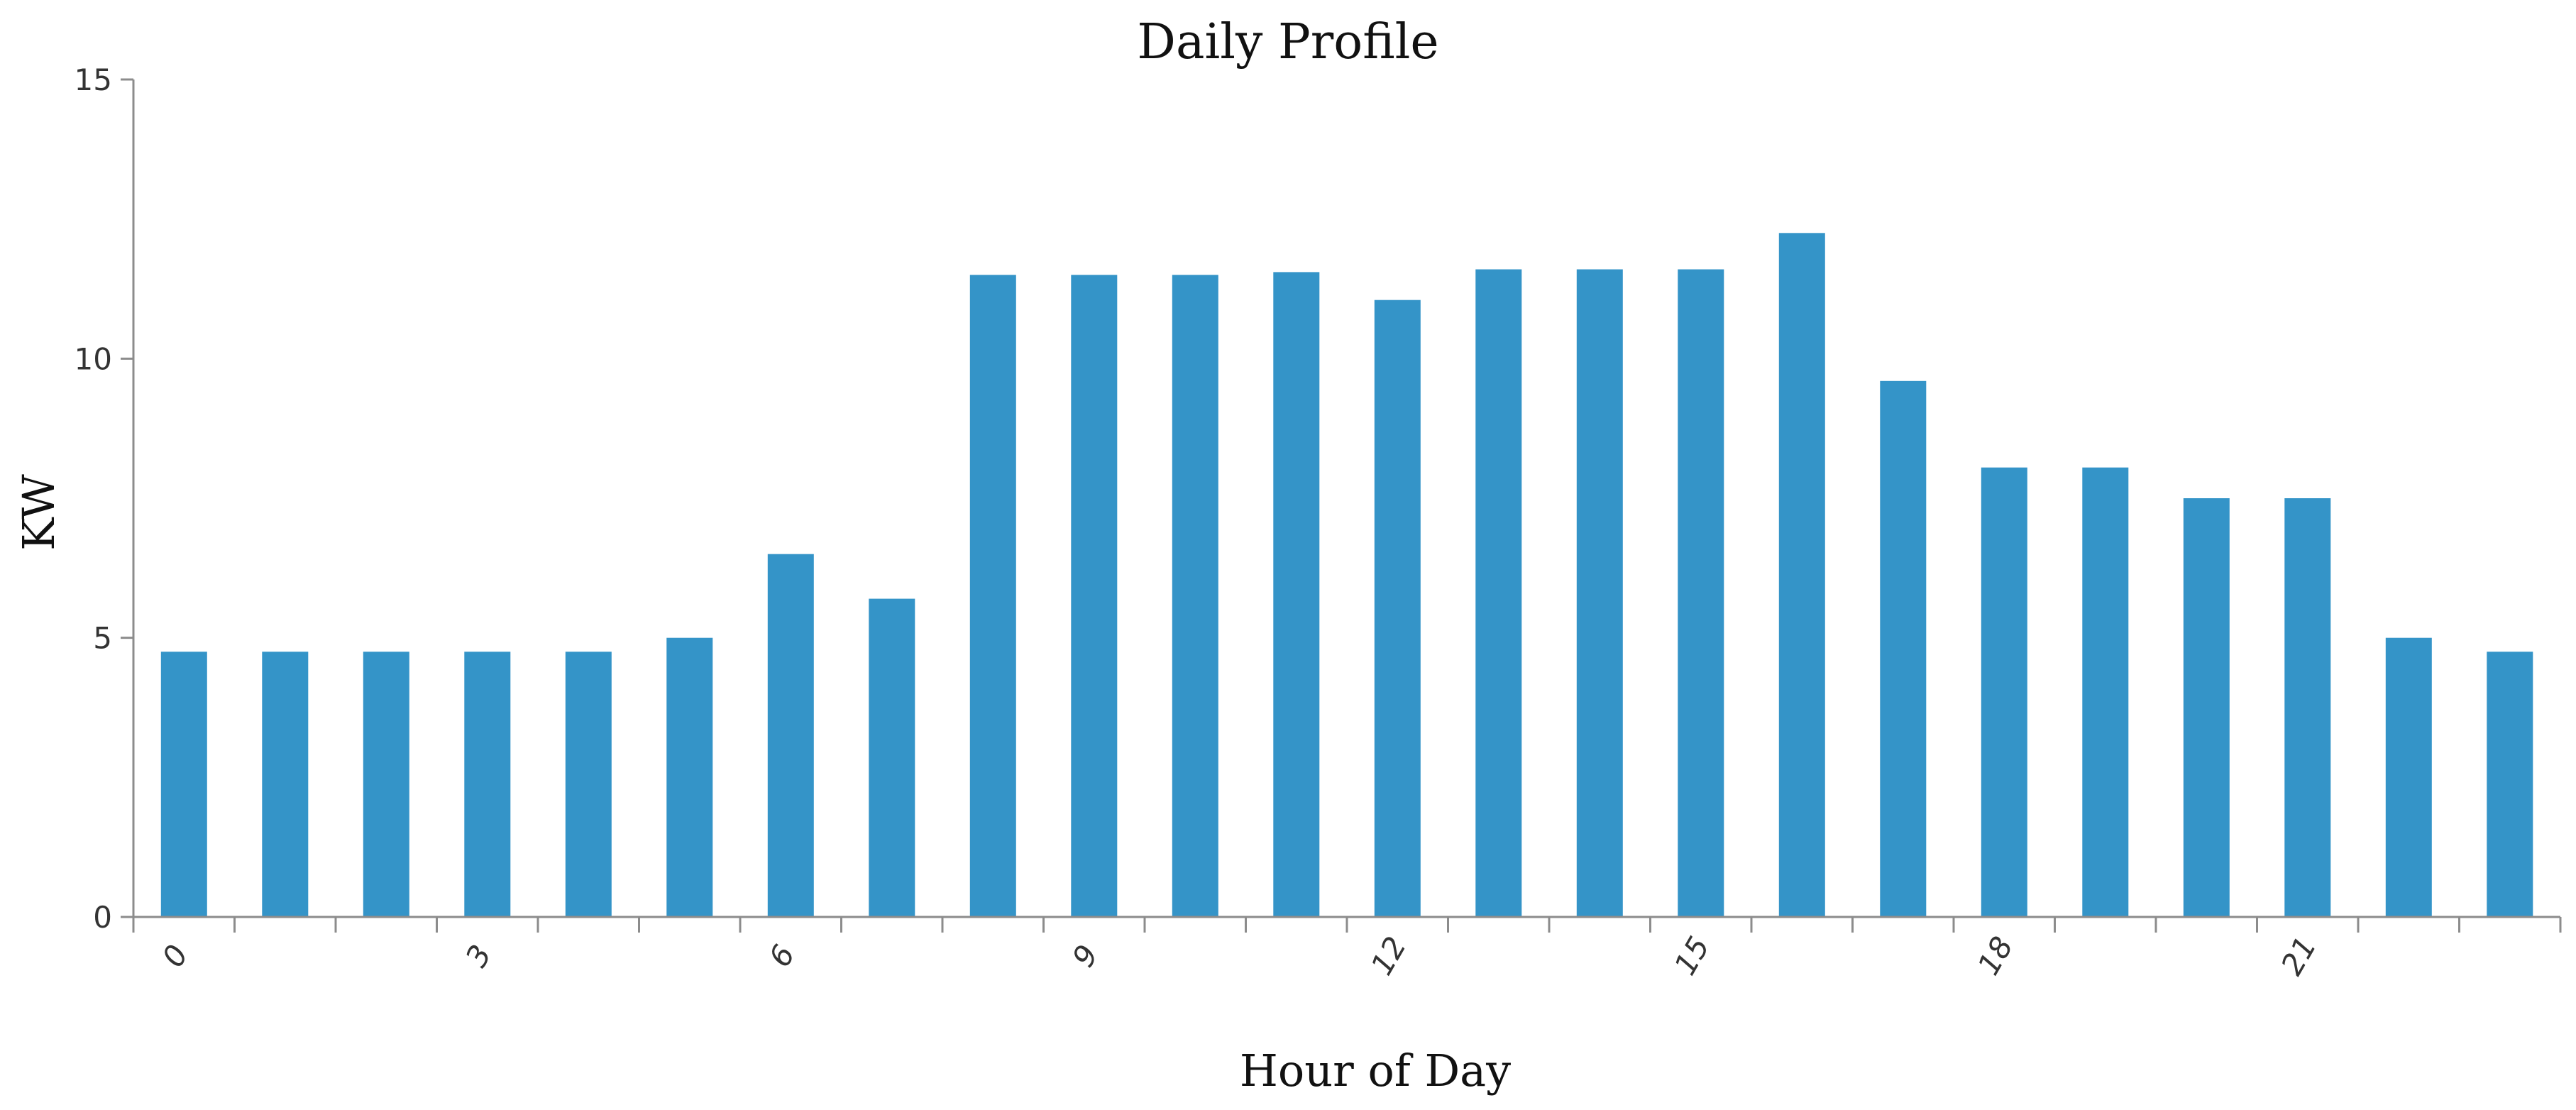 The image size is (2576, 1110). Describe the element at coordinates (1692, 955) in the screenshot. I see `x-tick-label: 15` at that location.